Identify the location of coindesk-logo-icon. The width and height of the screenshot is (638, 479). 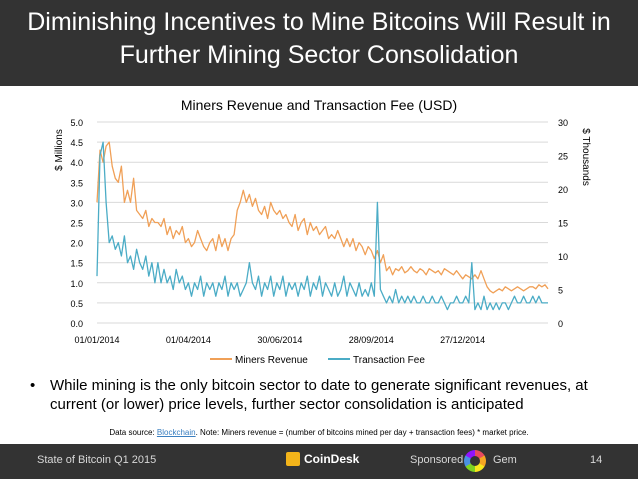
(293, 458).